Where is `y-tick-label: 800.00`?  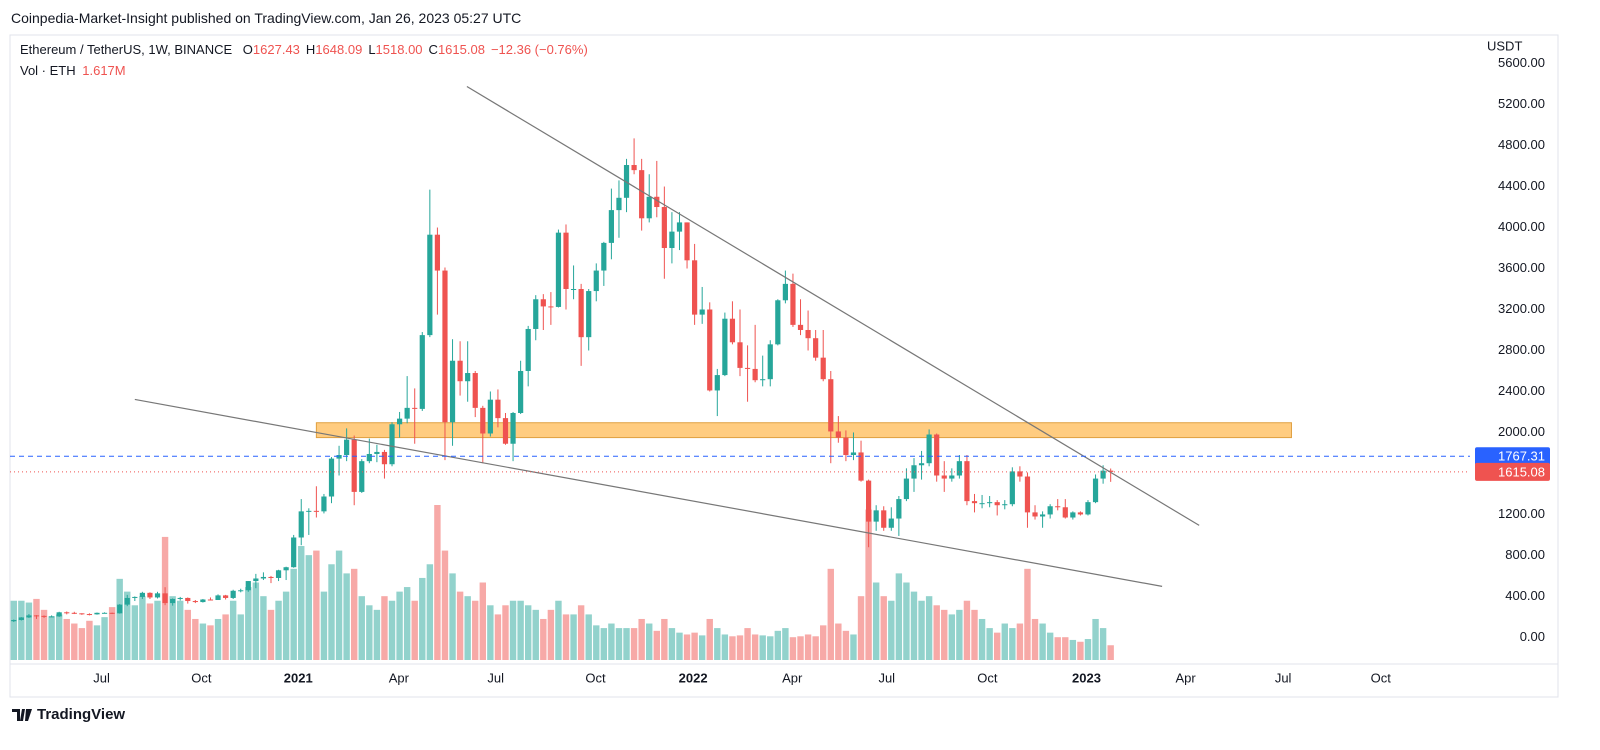
y-tick-label: 800.00 is located at coordinates (1525, 554).